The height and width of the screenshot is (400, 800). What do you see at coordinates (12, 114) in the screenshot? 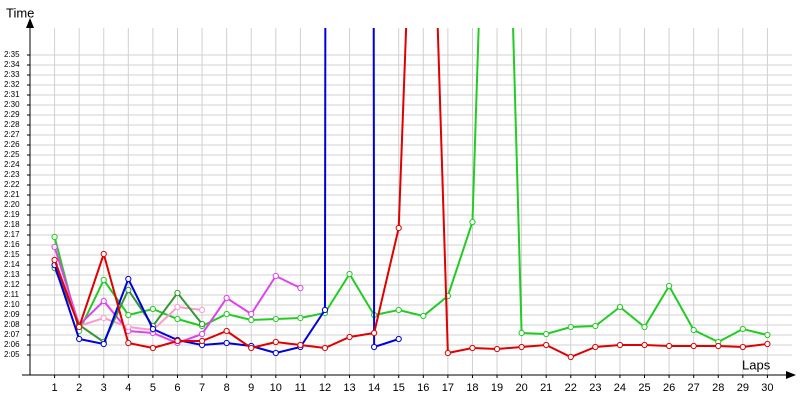
I see `y-tick-label: 2:29` at bounding box center [12, 114].